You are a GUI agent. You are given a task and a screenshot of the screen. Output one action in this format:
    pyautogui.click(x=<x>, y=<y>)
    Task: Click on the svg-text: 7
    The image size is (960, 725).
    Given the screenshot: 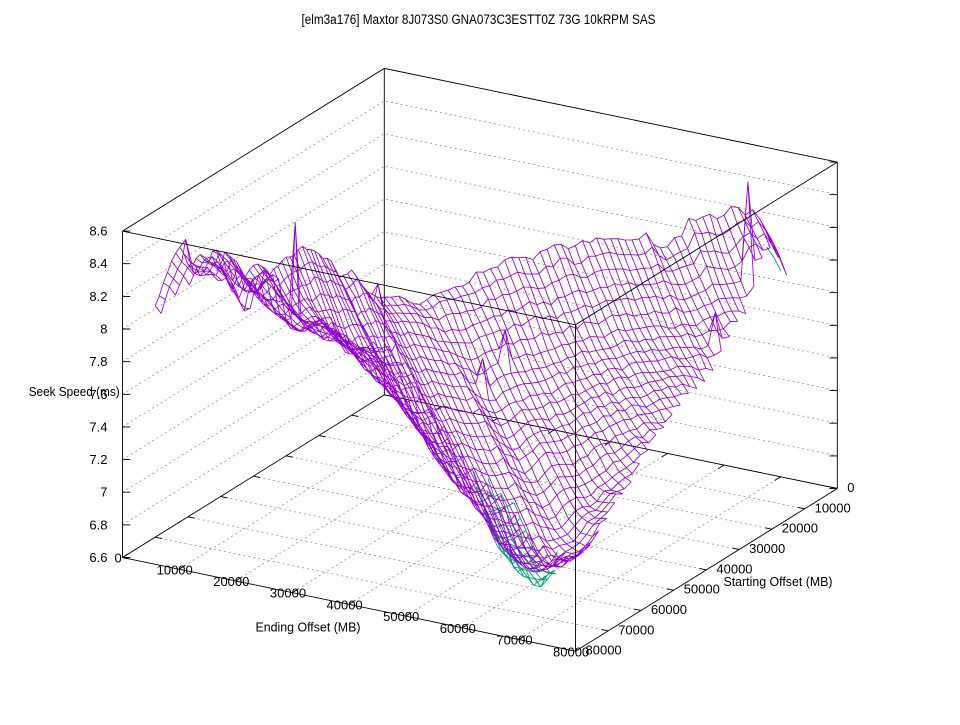 What is the action you would take?
    pyautogui.click(x=103, y=492)
    